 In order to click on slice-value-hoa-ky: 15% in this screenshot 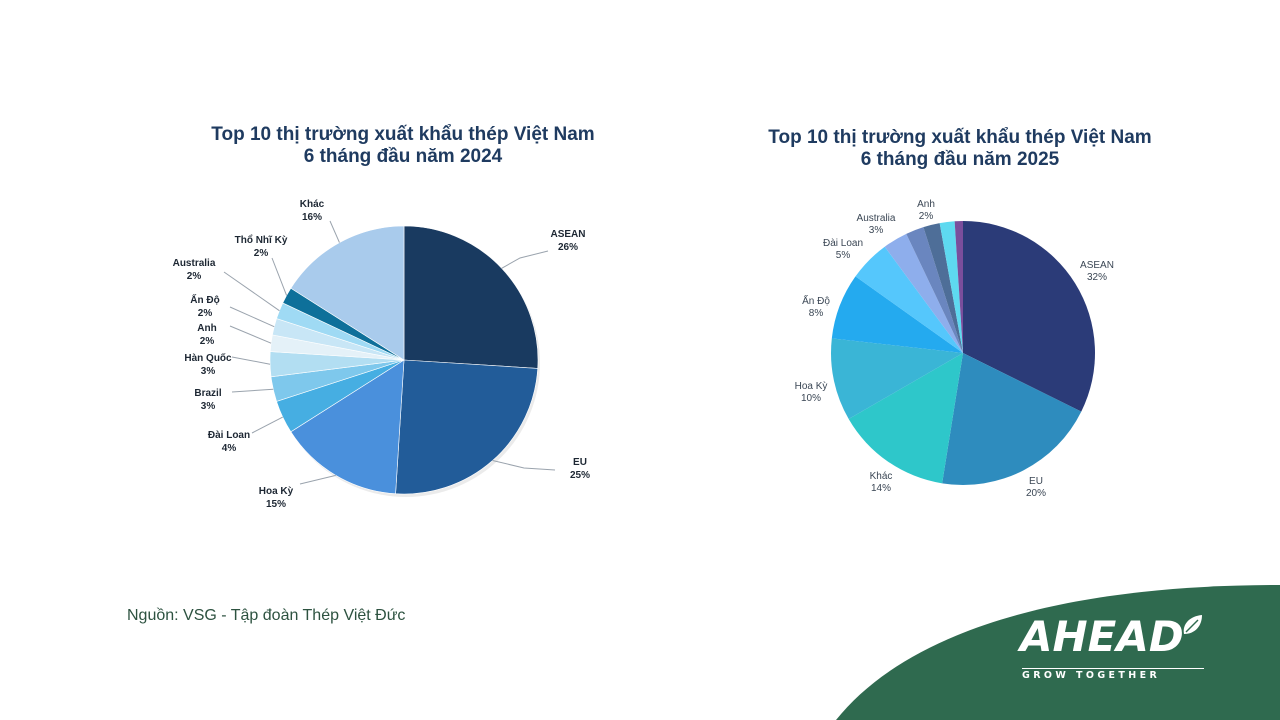, I will do `click(276, 504)`.